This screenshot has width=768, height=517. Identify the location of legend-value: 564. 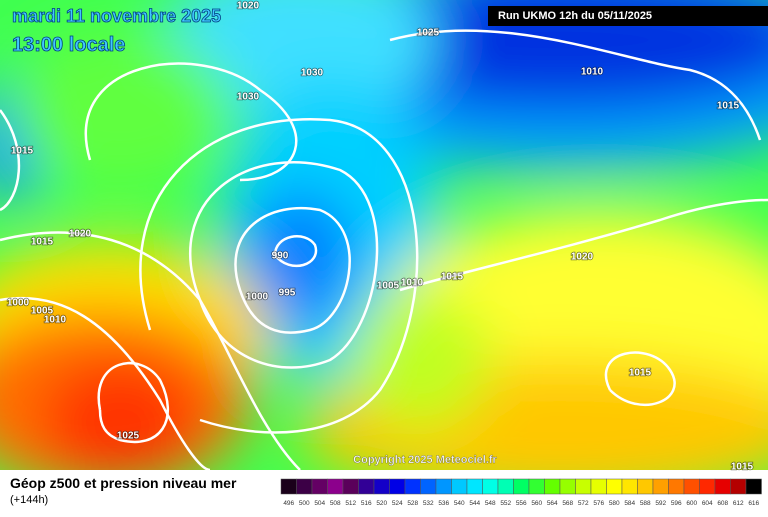
(552, 503).